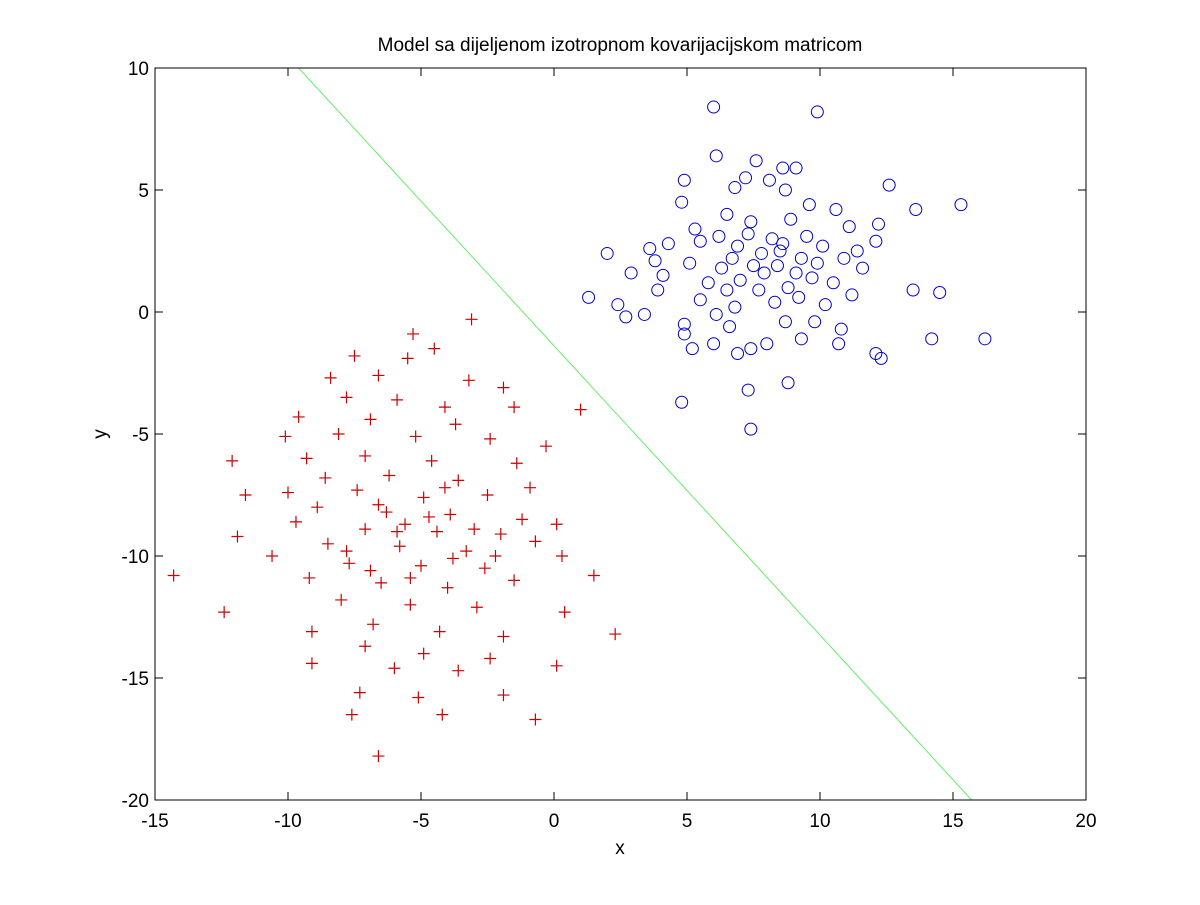  I want to click on x-tick-label: 5, so click(687, 821).